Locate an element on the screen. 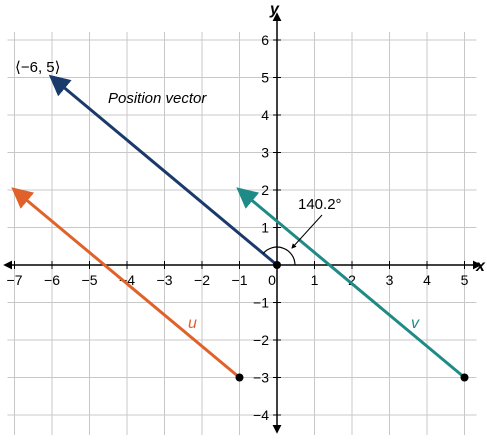  vector-position-tail-point is located at coordinates (277, 265).